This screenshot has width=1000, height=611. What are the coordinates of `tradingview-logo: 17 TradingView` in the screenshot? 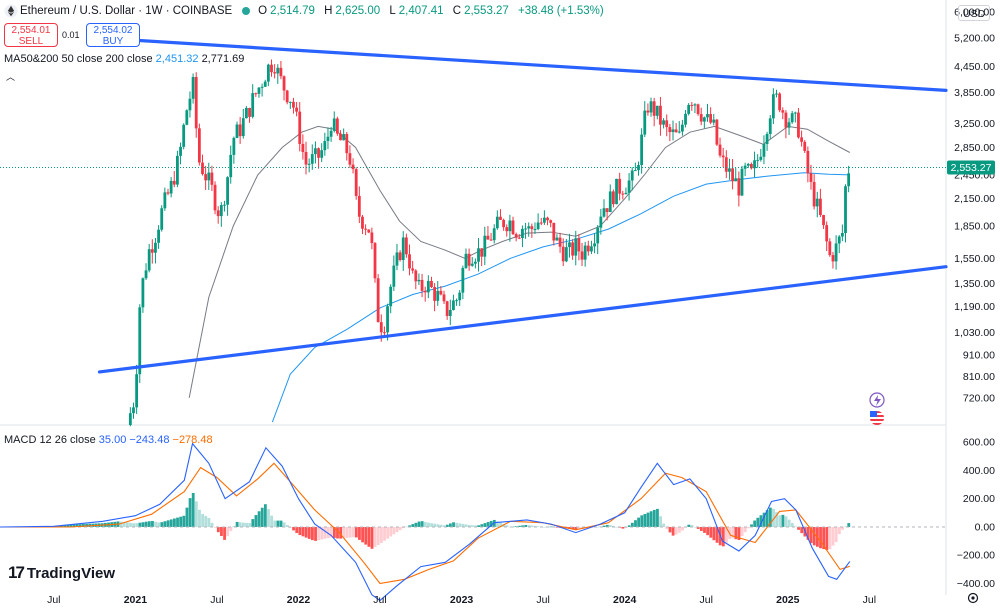 It's located at (62, 572).